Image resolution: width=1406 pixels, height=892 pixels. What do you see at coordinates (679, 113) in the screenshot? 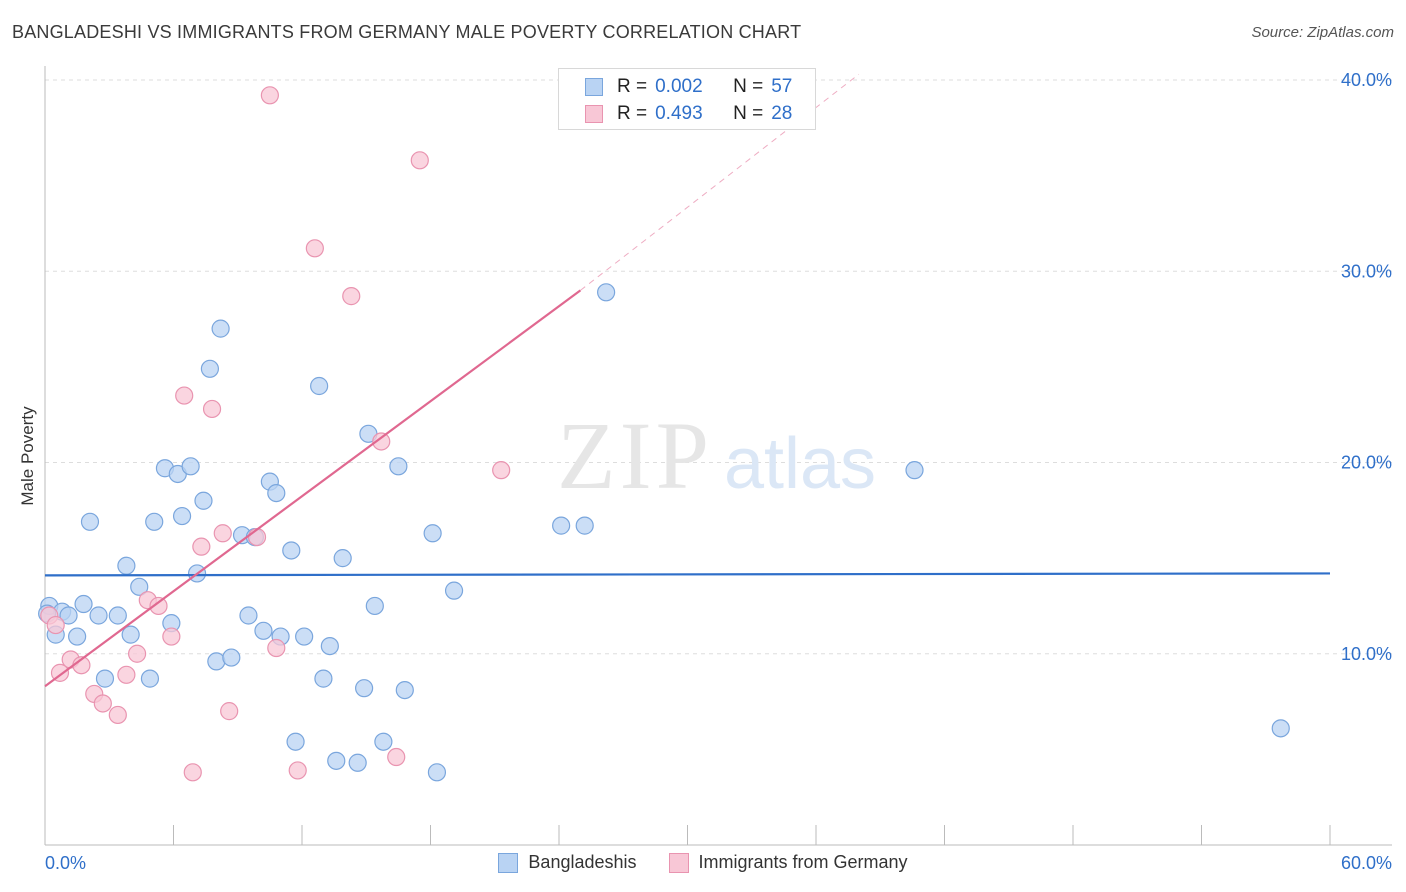
I see `r-value: 0.493` at bounding box center [679, 113].